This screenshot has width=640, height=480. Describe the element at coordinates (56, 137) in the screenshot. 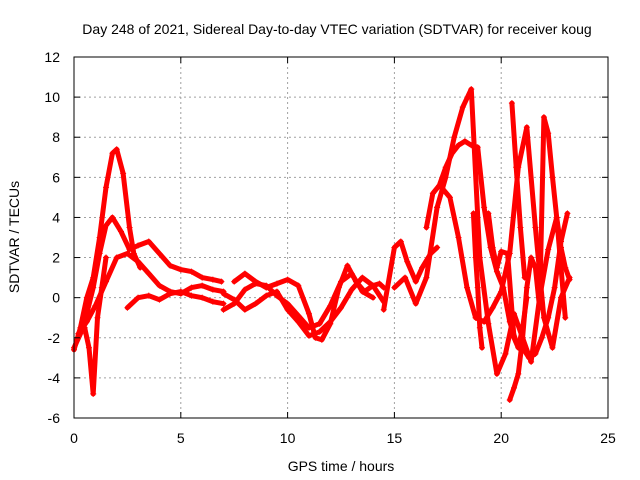

I see `y-tick-label: 8` at that location.